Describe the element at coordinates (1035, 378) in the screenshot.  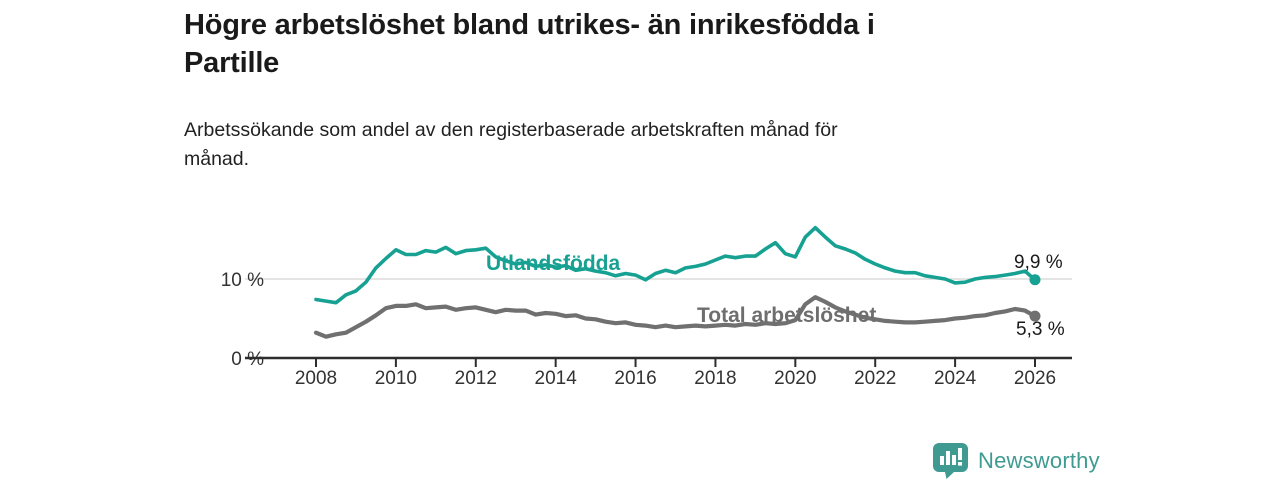
I see `x-tick-label: 2026` at that location.